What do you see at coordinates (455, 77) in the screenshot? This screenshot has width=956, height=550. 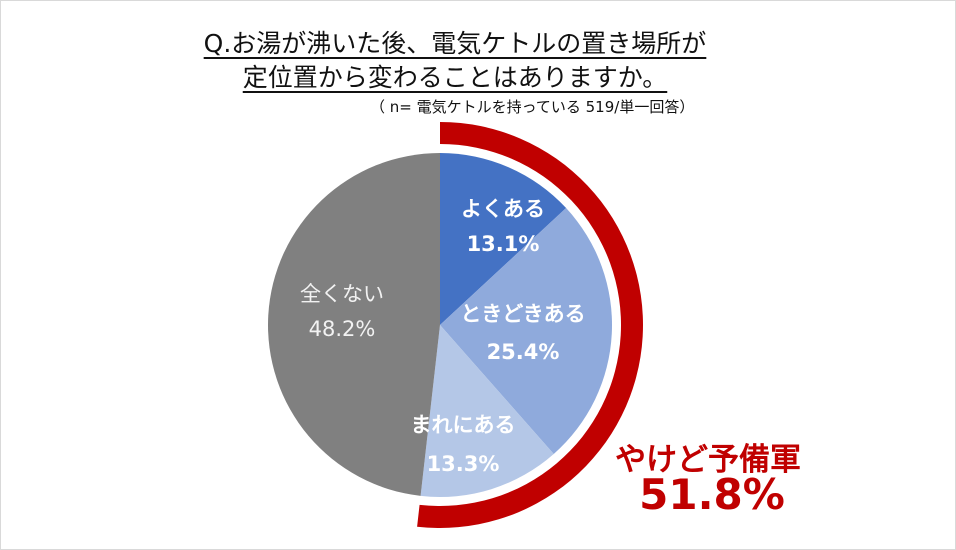 I see `chart-title-line2: 定位置から変わることはありますか。` at bounding box center [455, 77].